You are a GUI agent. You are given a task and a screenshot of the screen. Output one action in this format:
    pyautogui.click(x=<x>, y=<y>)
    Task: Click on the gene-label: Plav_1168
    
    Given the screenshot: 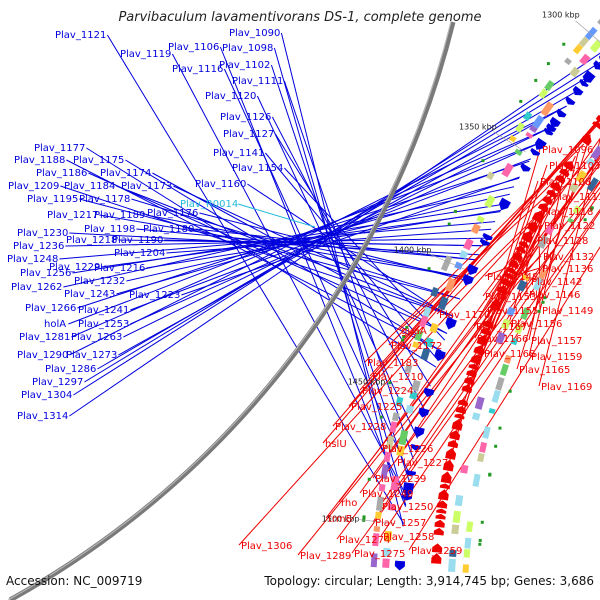 What is the action you would take?
    pyautogui.click(x=509, y=354)
    